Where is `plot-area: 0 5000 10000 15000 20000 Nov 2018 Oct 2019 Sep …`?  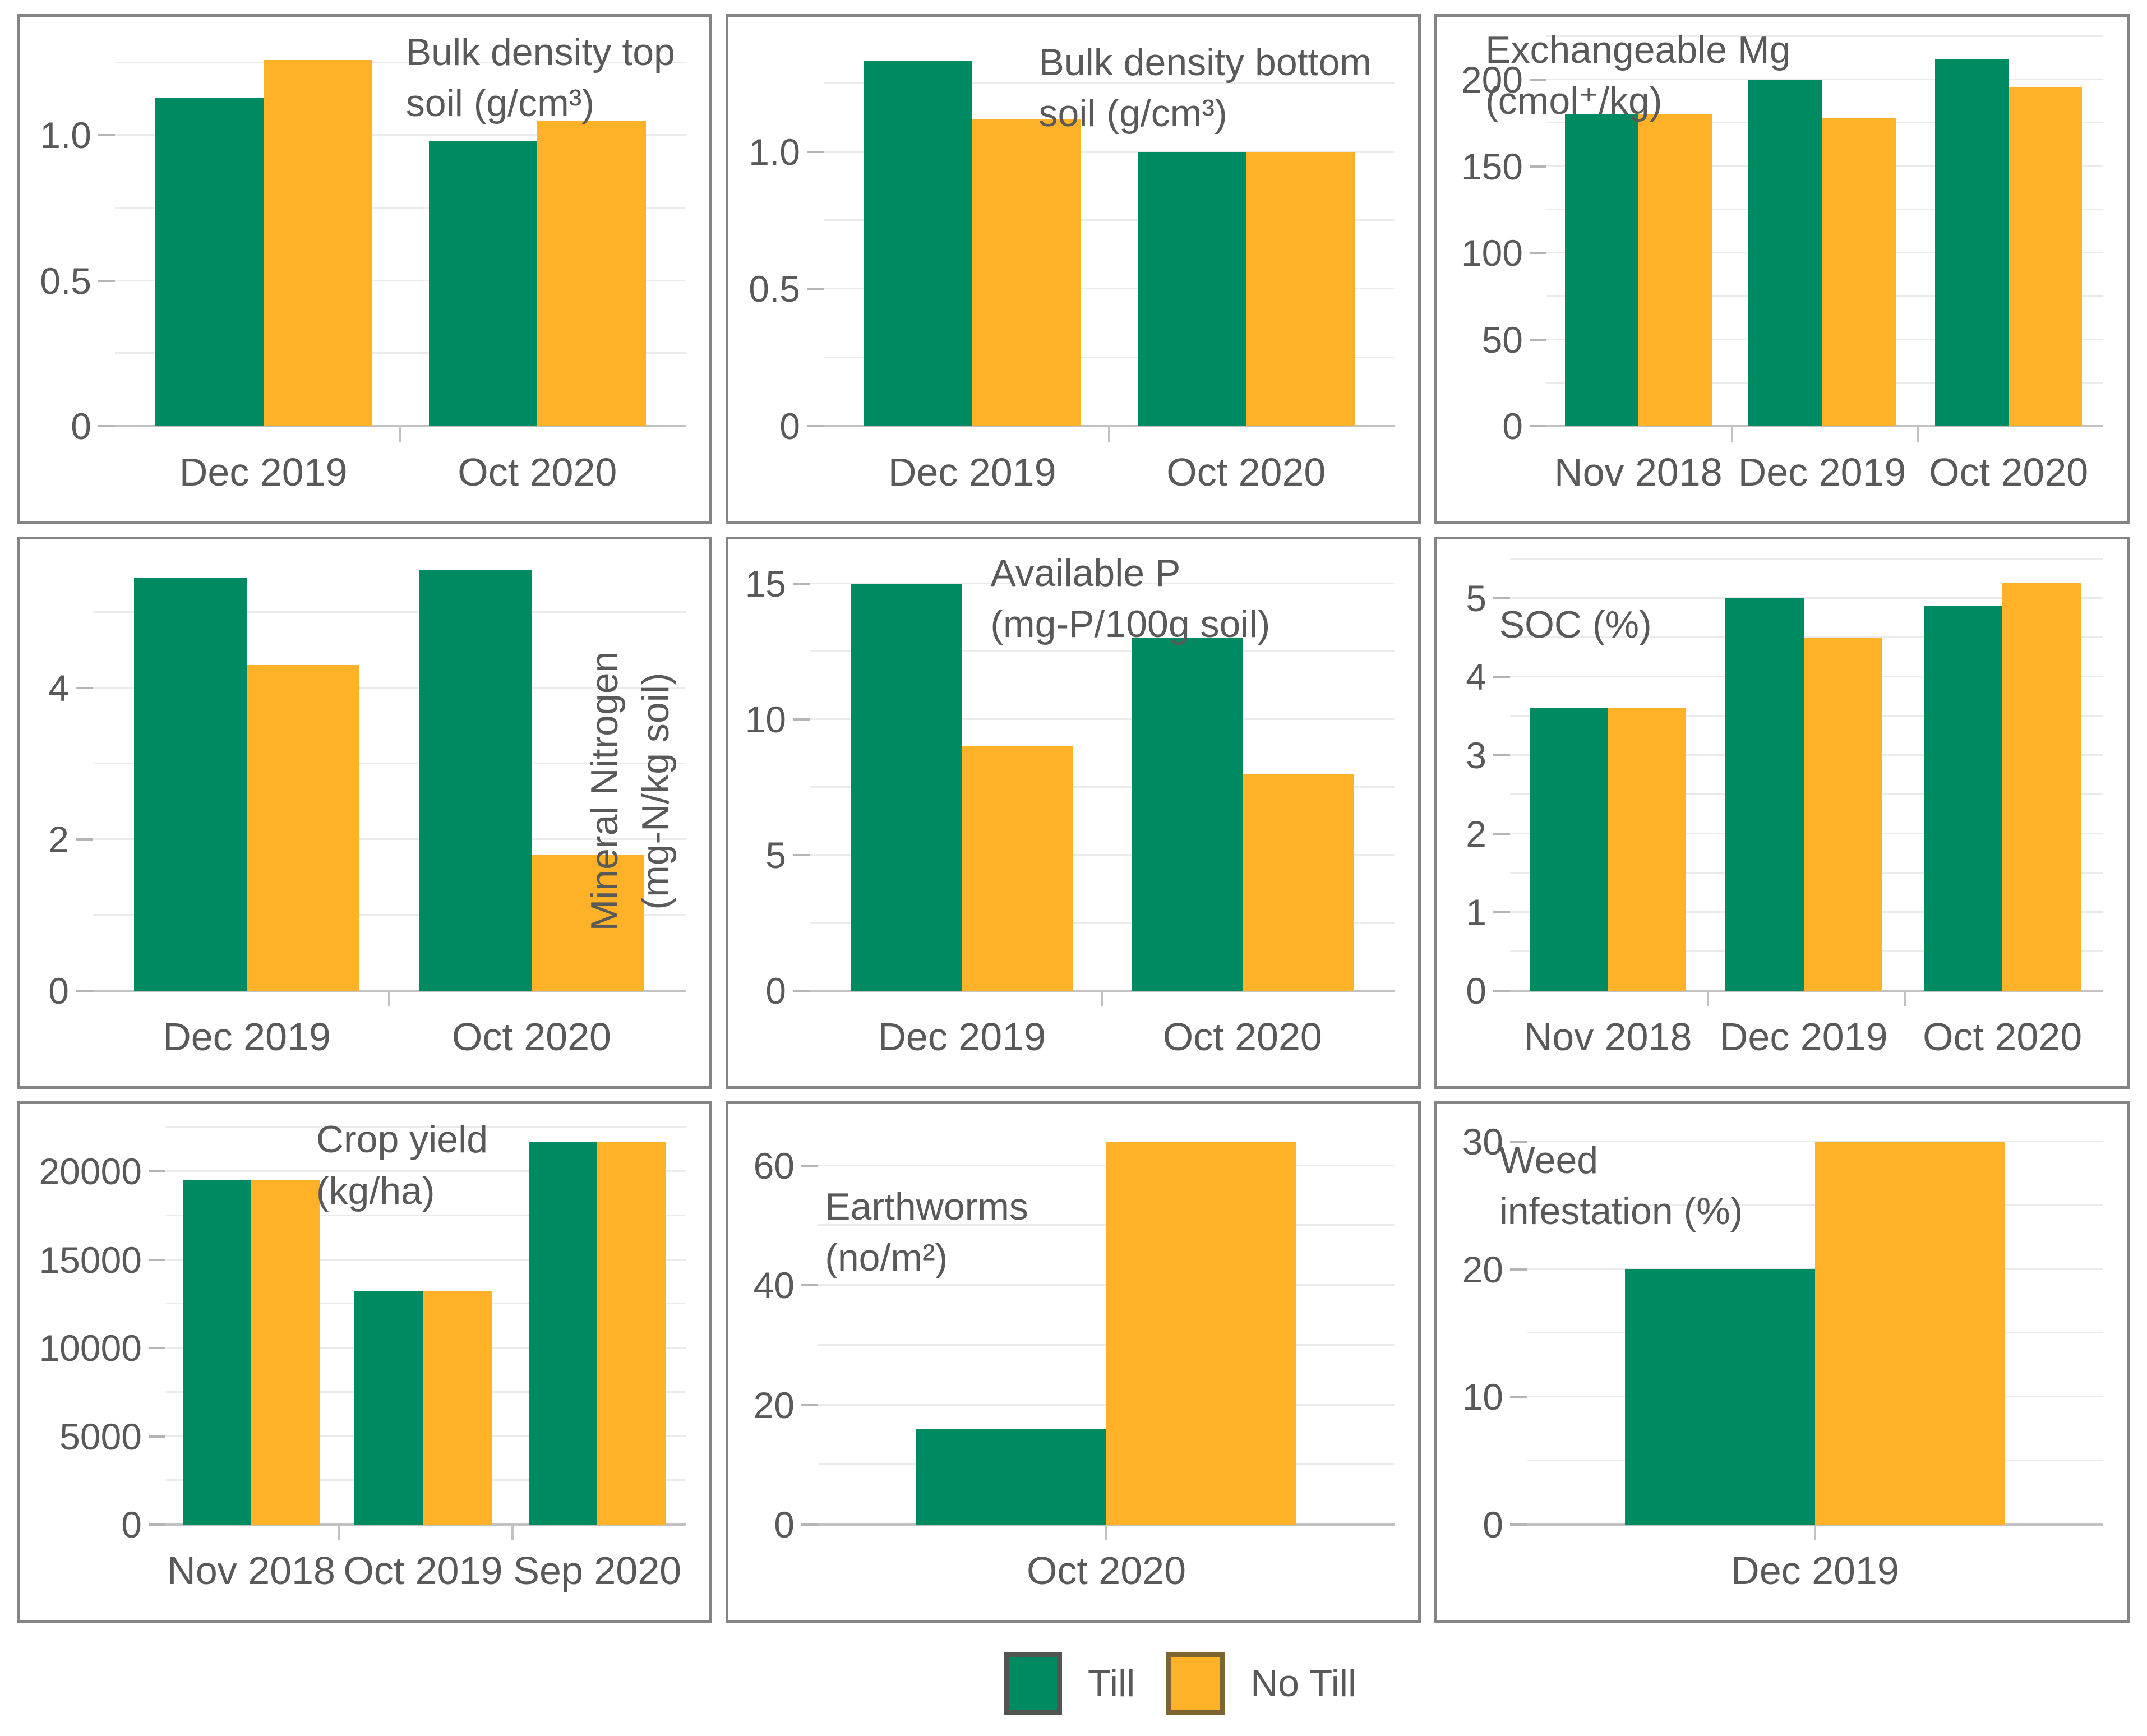
plot-area: 0 5000 10000 15000 20000 Nov 2018 Oct 2019 Sep … is located at coordinates (362, 1358).